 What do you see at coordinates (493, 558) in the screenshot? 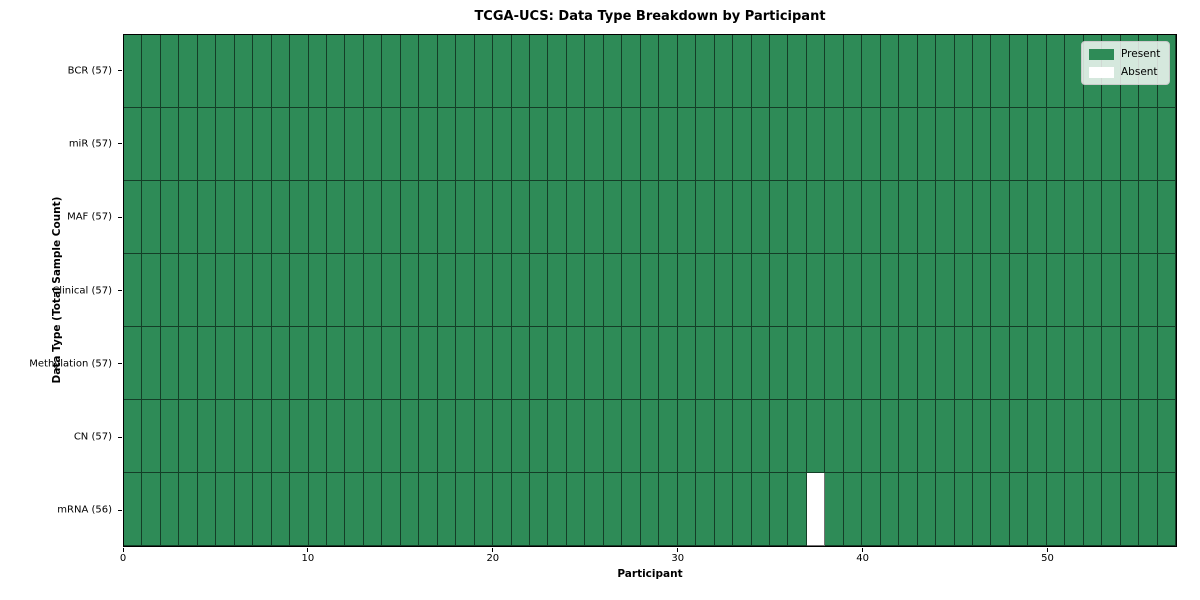
I see `x-tick-label: 20` at bounding box center [493, 558].